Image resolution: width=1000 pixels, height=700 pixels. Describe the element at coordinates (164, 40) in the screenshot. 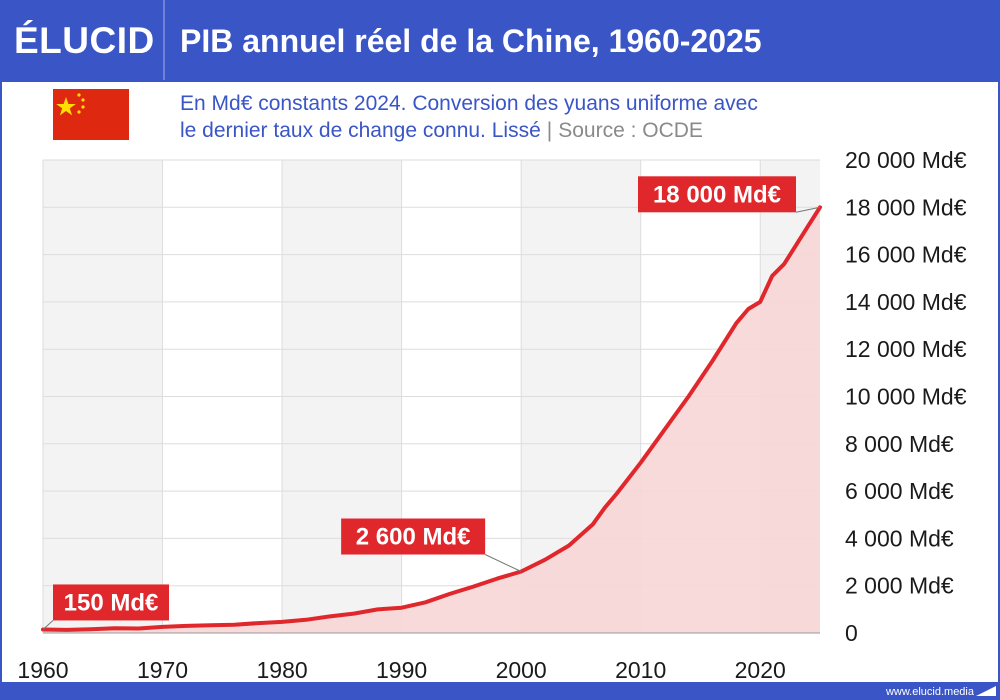

I see `header-divider` at that location.